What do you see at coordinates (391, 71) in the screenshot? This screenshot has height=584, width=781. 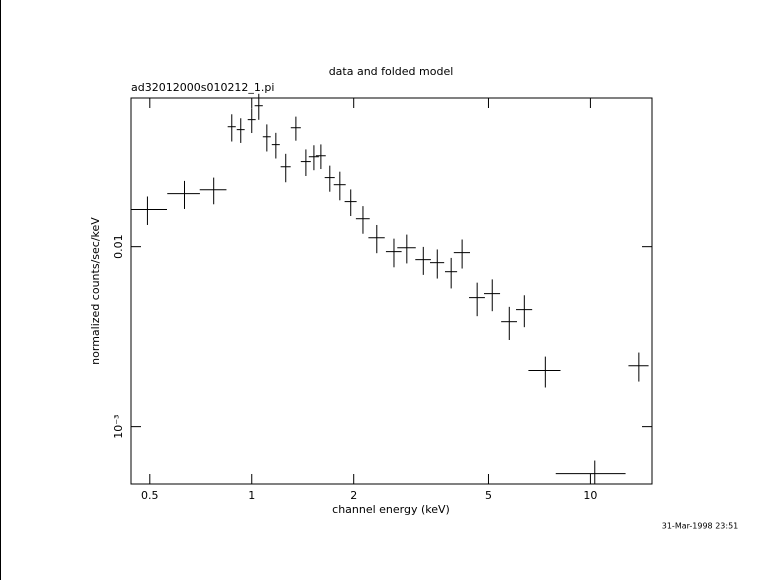 I see `chart-title: data and folded model` at bounding box center [391, 71].